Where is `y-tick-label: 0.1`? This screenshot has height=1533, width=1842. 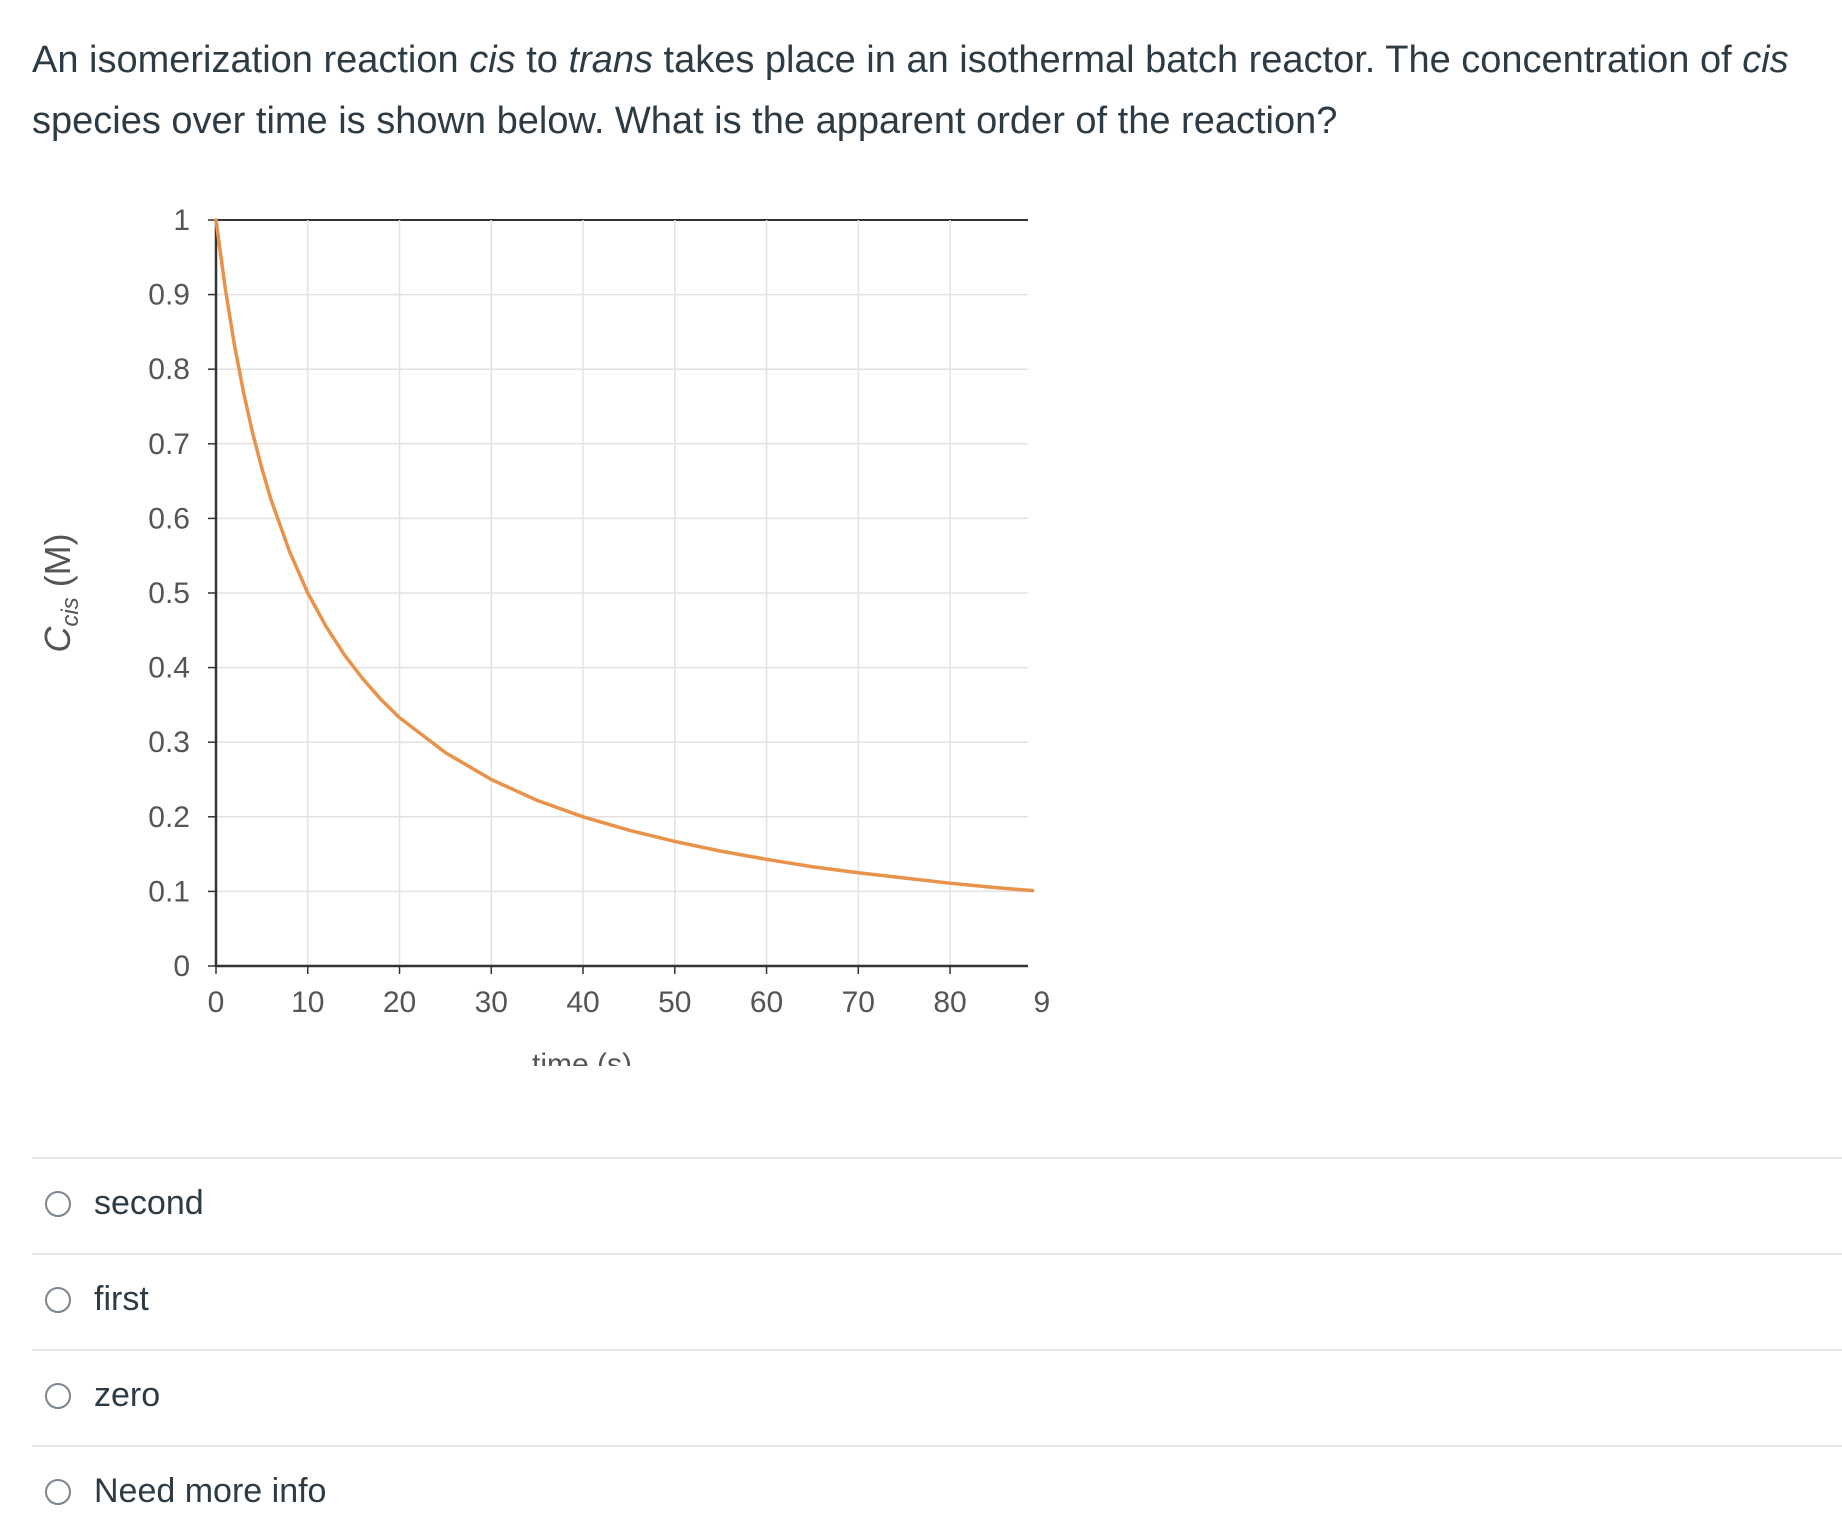 y-tick-label: 0.1 is located at coordinates (169, 891).